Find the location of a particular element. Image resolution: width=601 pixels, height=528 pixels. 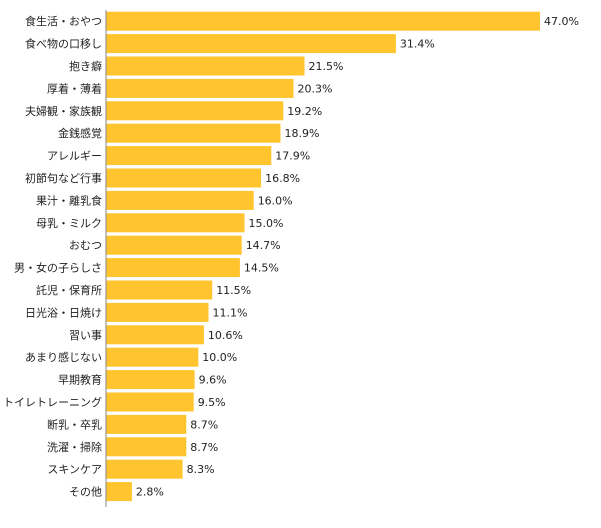

category-label: スキンケア is located at coordinates (74, 469).